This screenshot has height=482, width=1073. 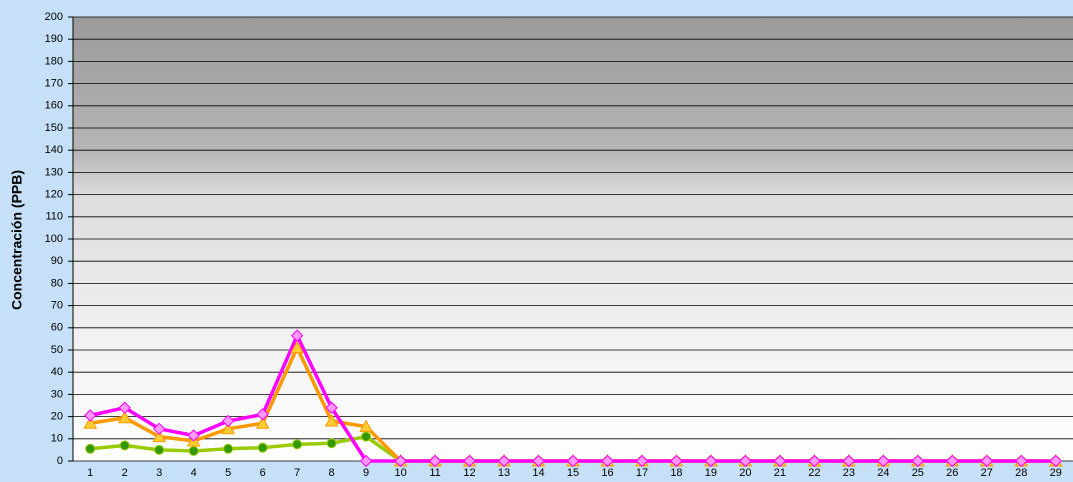 I want to click on x-tick-label: 9, so click(x=366, y=473).